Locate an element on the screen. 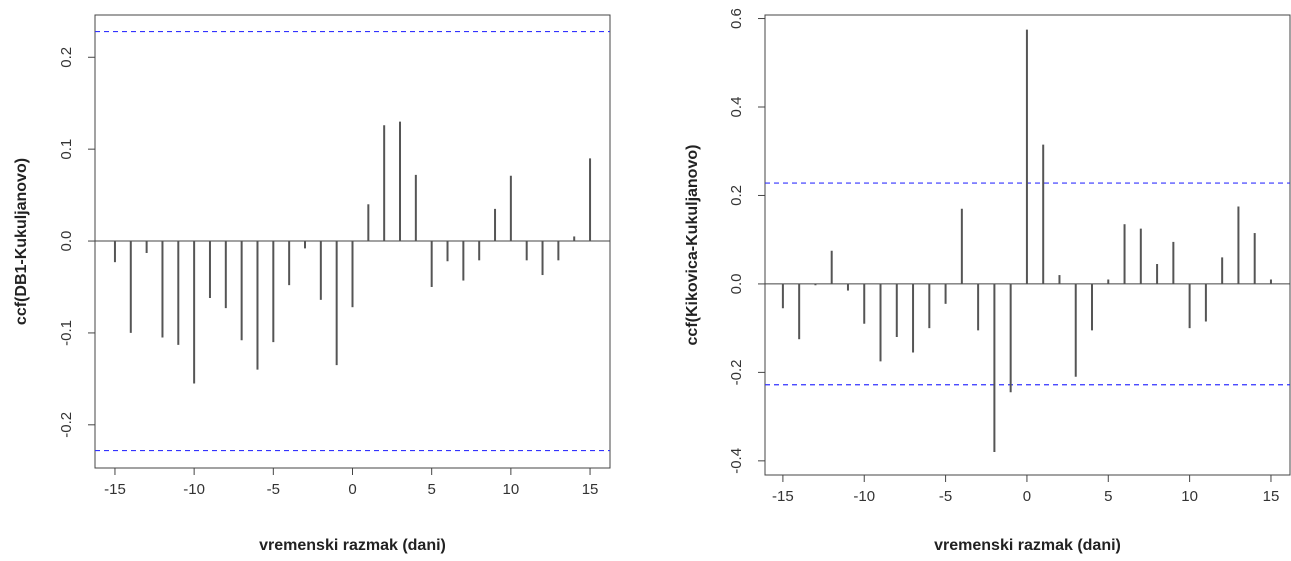 The height and width of the screenshot is (561, 1291). y-tick-label: 0.6 is located at coordinates (736, 18).